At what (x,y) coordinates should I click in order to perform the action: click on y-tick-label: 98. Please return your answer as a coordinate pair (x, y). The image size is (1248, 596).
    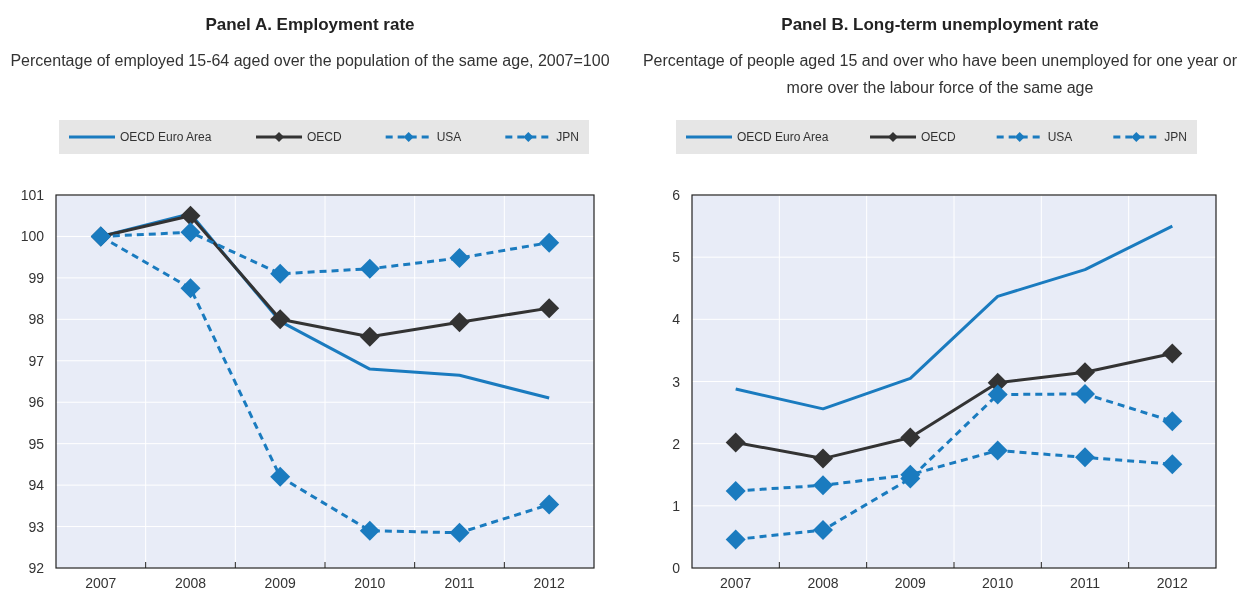
    Looking at the image, I should click on (36, 319).